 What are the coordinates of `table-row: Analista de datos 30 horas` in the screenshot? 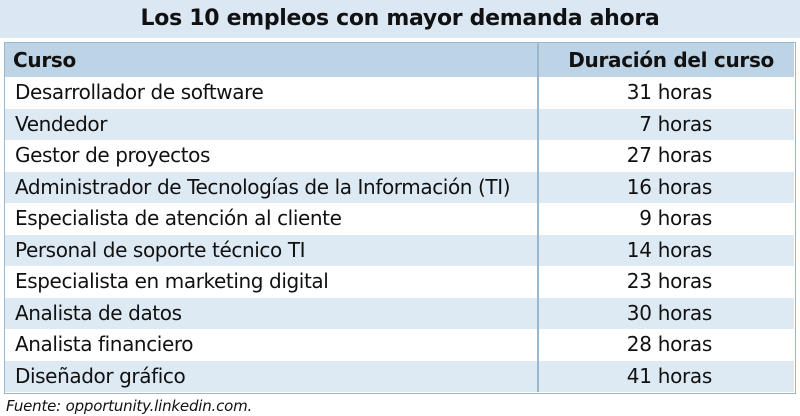 It's located at (399, 313).